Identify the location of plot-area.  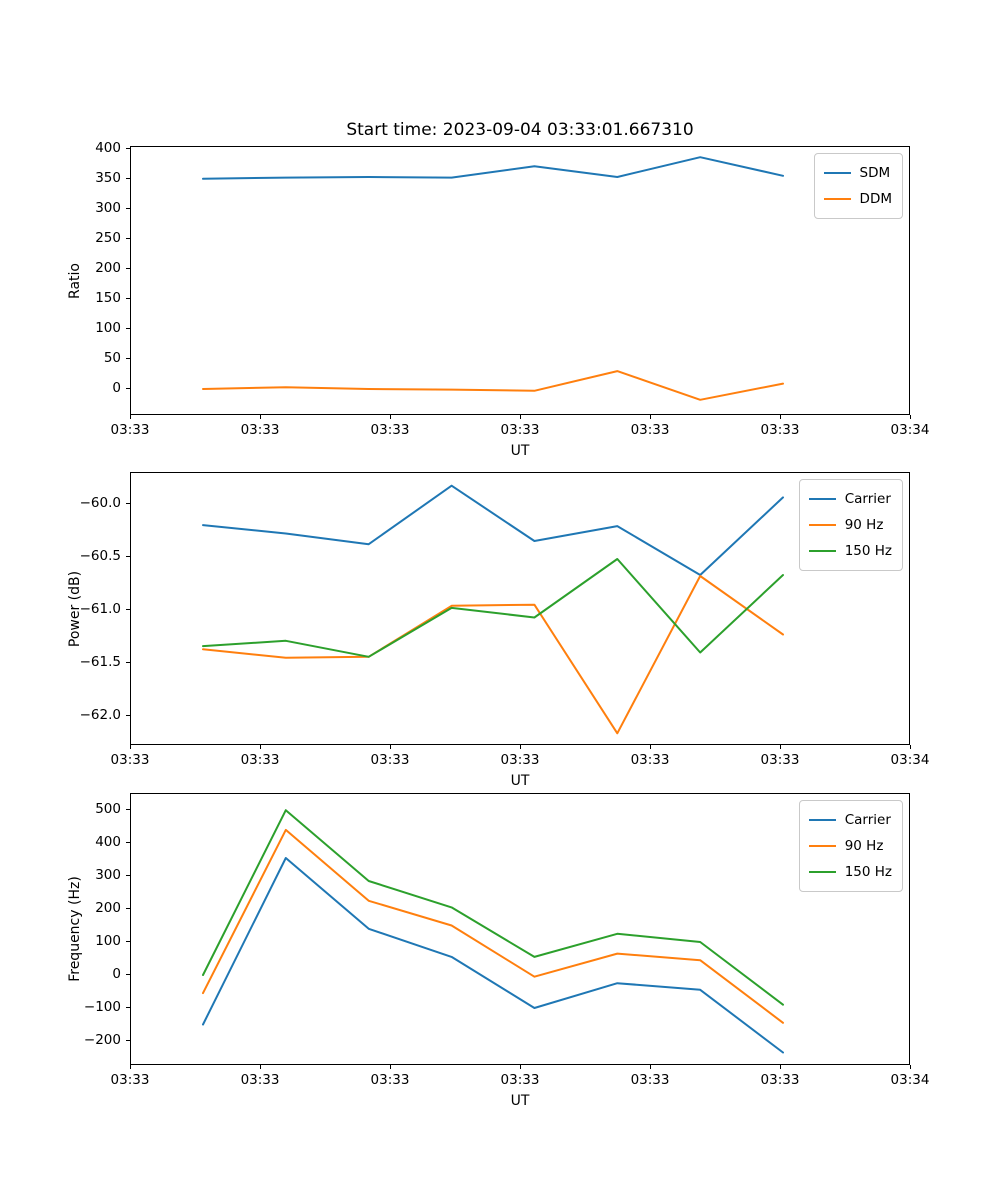
(493, 278).